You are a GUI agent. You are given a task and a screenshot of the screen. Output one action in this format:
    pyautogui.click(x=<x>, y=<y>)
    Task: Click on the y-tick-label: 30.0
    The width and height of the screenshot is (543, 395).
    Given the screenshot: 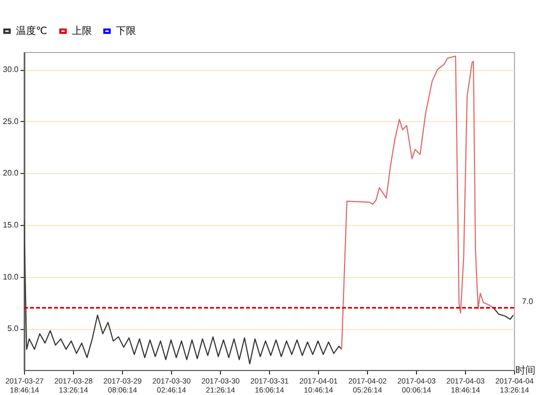 What is the action you would take?
    pyautogui.click(x=11, y=69)
    